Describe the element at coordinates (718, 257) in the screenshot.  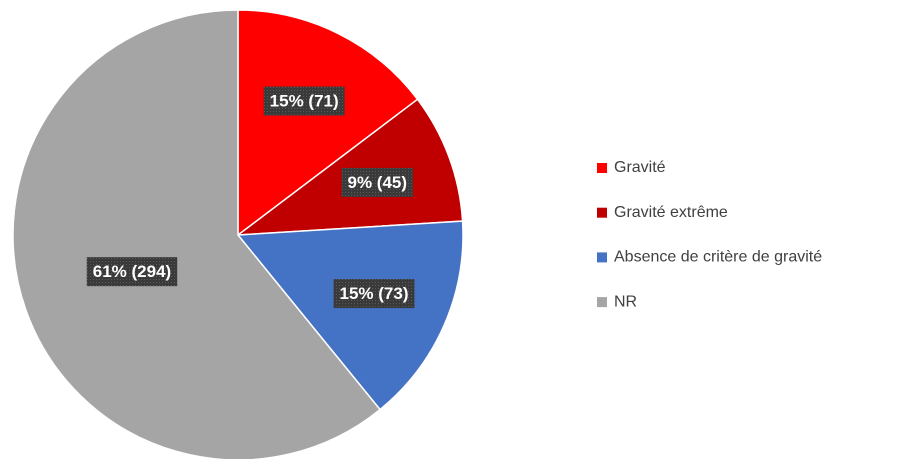
I see `legend-label: Absence de critère de gravité` at that location.